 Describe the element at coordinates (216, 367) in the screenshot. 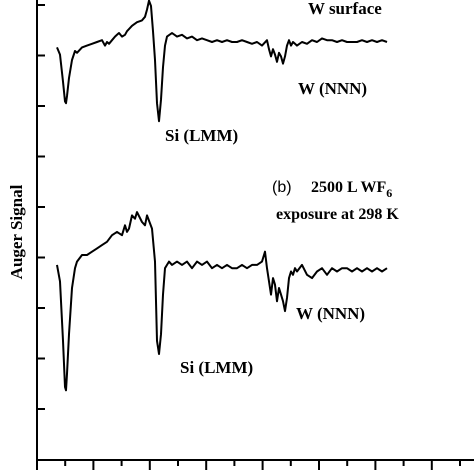

I see `annotation-bottom-si-lmm: Si (LMM)` at that location.